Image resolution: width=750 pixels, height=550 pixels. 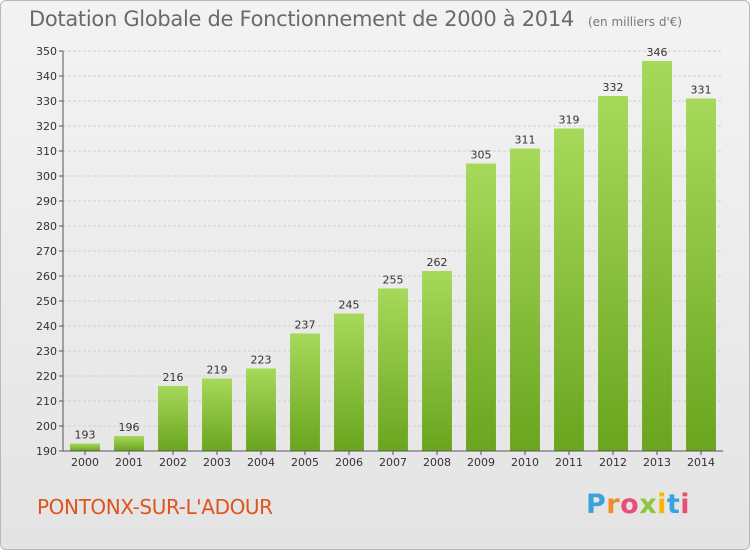 What do you see at coordinates (173, 377) in the screenshot?
I see `data-label: 216` at bounding box center [173, 377].